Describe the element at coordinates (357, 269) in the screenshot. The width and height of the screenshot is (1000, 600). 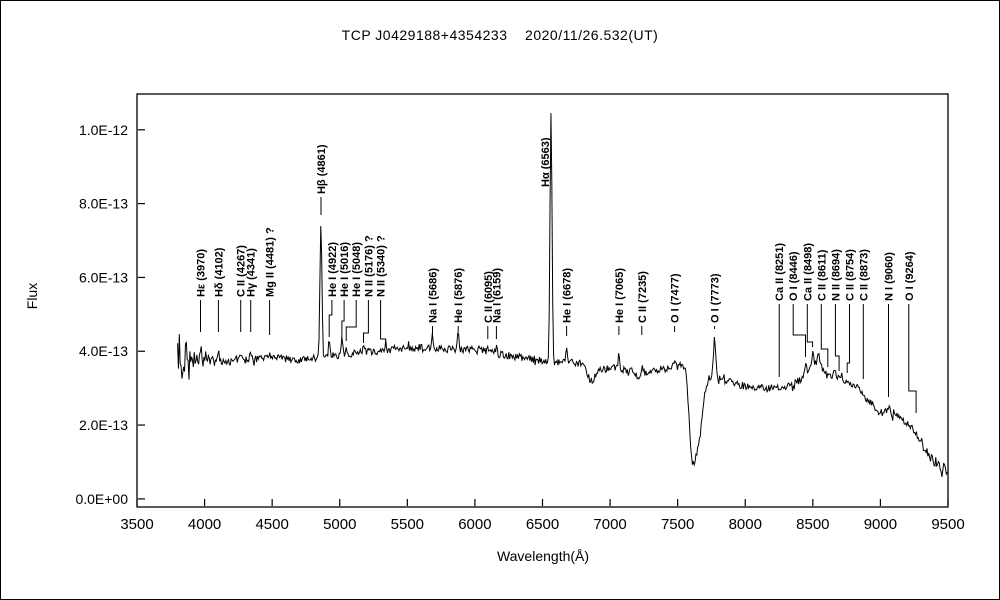
I see `spectral-line-label: He I (5048)` at that location.